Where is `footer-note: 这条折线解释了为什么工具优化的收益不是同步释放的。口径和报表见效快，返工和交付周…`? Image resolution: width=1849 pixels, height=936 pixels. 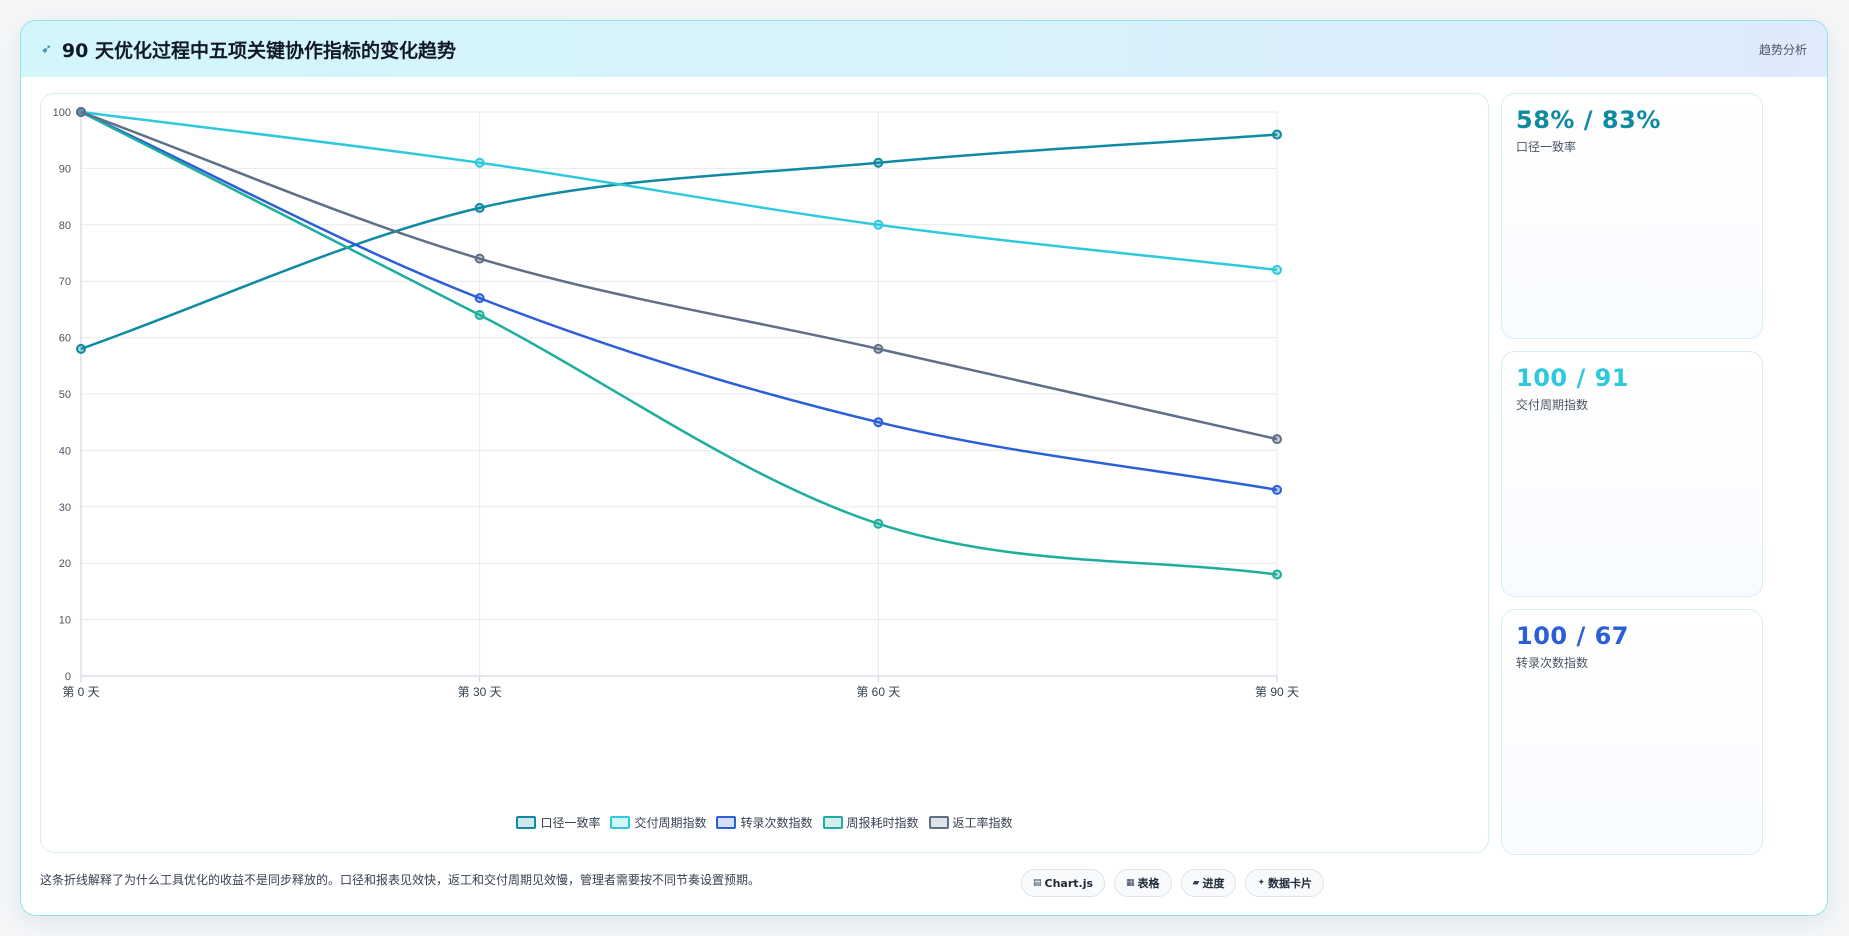
footer-note: 这条折线解释了为什么工具优化的收益不是同步释放的。口径和报表见效快，返工和交付周… is located at coordinates (400, 880).